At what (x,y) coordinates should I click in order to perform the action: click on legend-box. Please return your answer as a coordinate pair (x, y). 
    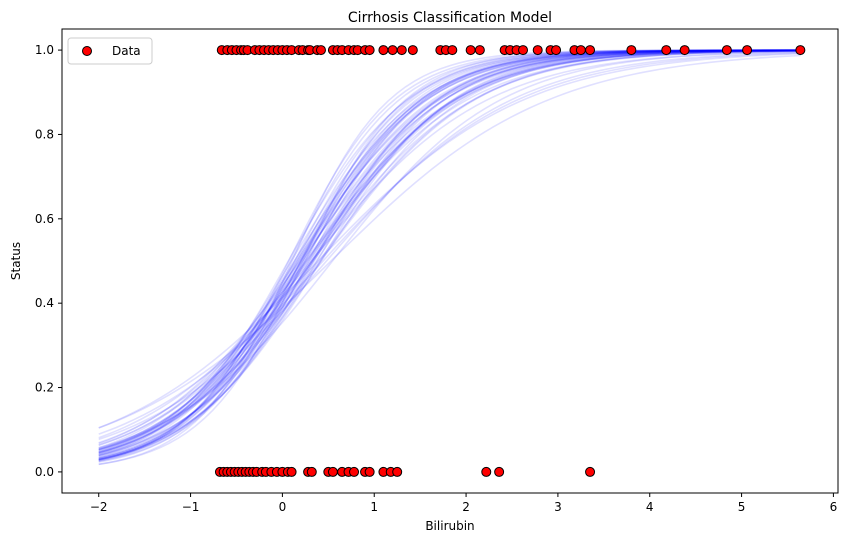
    Looking at the image, I should click on (110, 51).